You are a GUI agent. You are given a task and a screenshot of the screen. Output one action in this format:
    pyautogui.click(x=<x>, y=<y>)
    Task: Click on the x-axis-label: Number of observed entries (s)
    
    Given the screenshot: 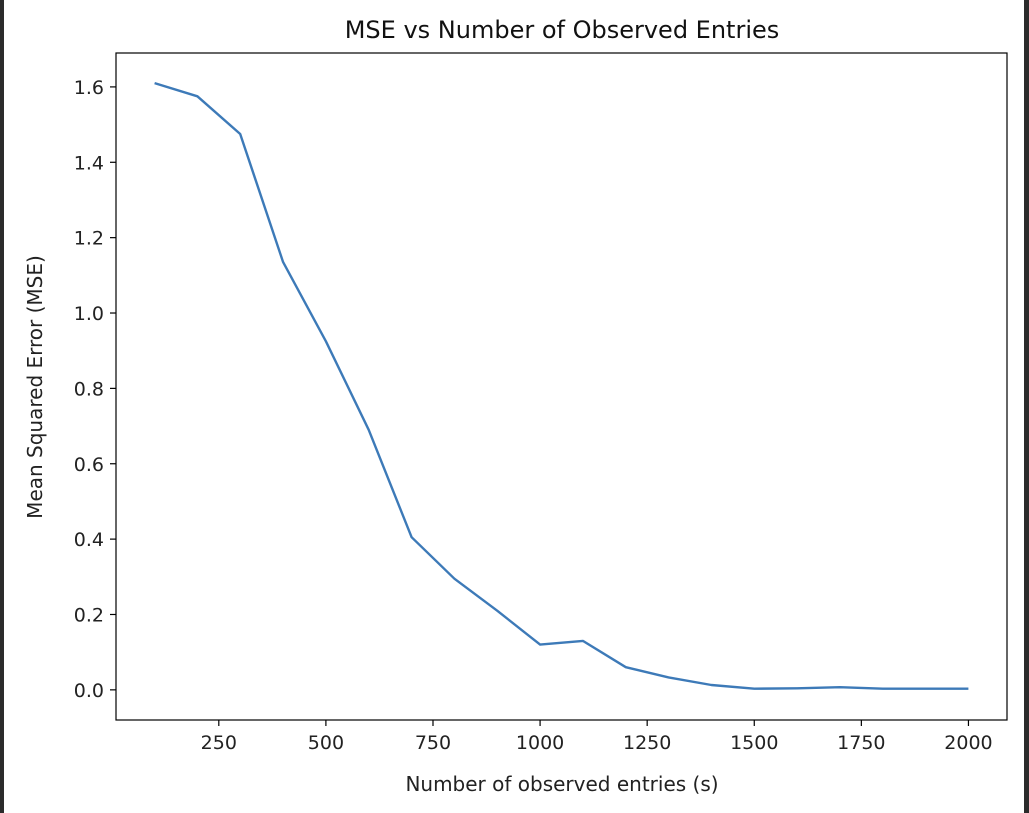 What is the action you would take?
    pyautogui.click(x=561, y=784)
    